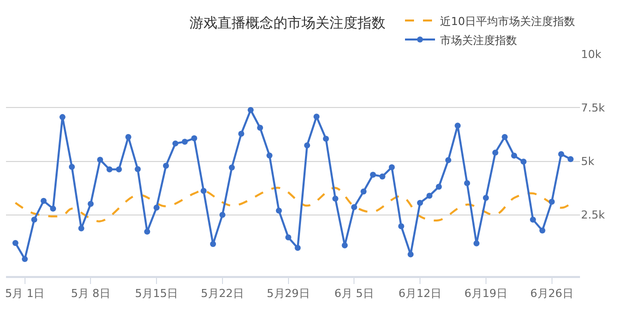 Image resolution: width=631 pixels, height=322 pixels. Describe the element at coordinates (90, 293) in the screenshot. I see `x-tick-label: 5月 8日` at that location.